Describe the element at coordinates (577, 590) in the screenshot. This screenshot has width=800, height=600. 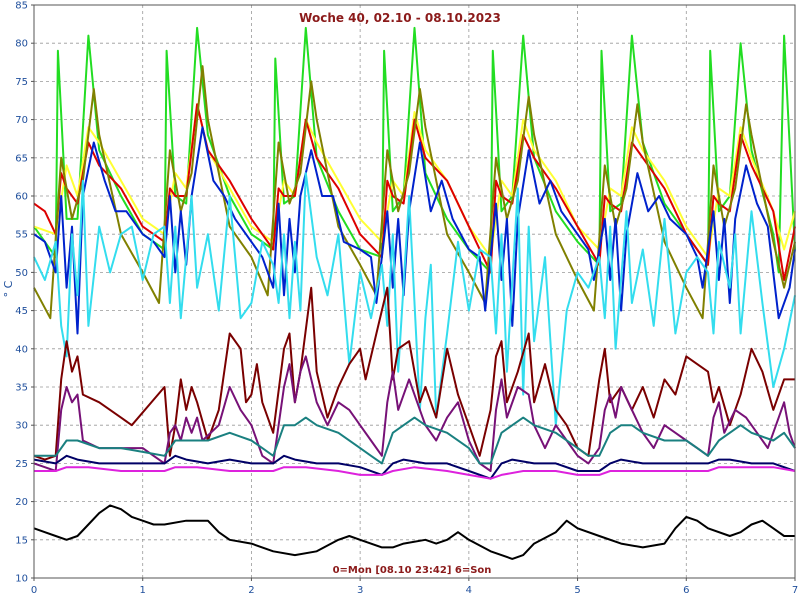
I see `x-tick-label: 5` at that location.